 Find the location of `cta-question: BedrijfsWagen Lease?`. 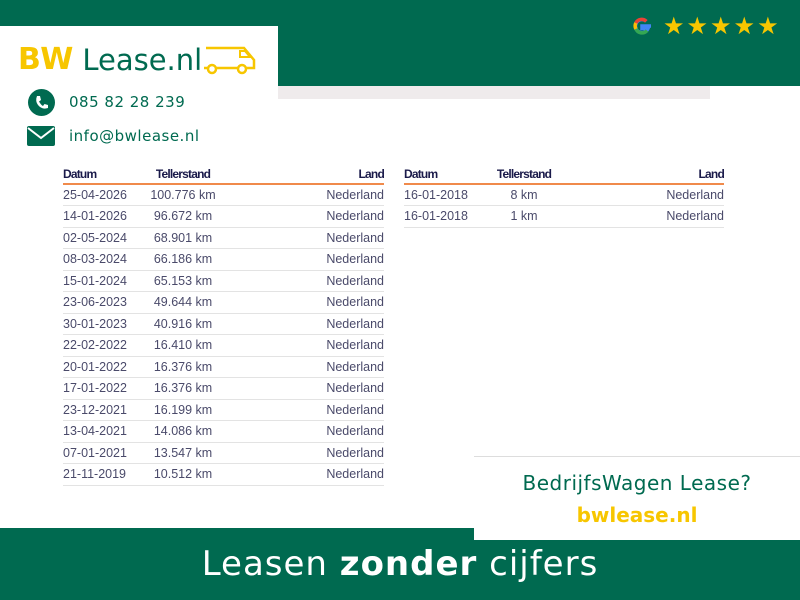

cta-question: BedrijfsWagen Lease? is located at coordinates (637, 483).